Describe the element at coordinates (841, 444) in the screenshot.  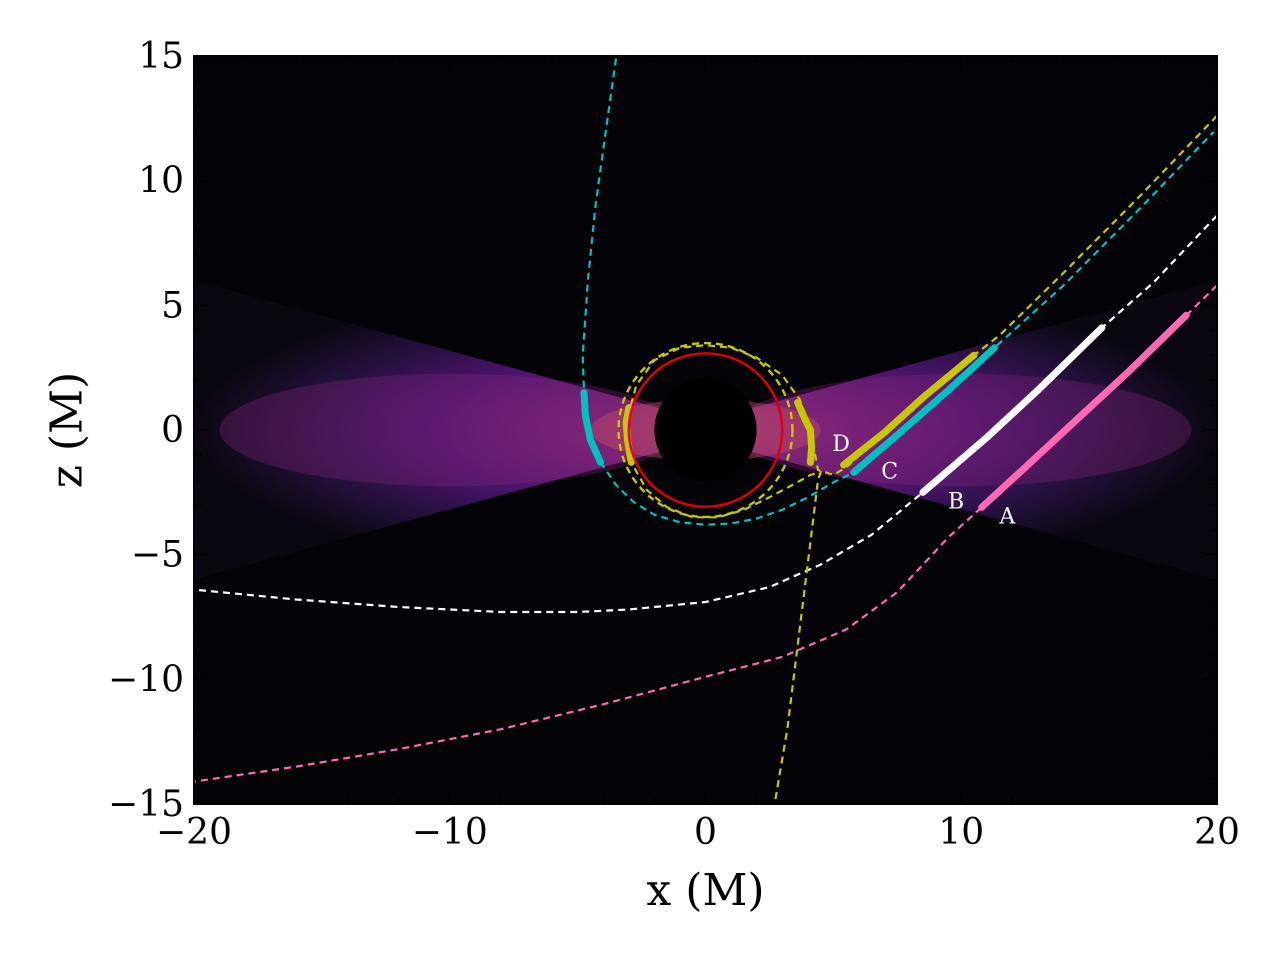
I see `series-label-D: D` at that location.